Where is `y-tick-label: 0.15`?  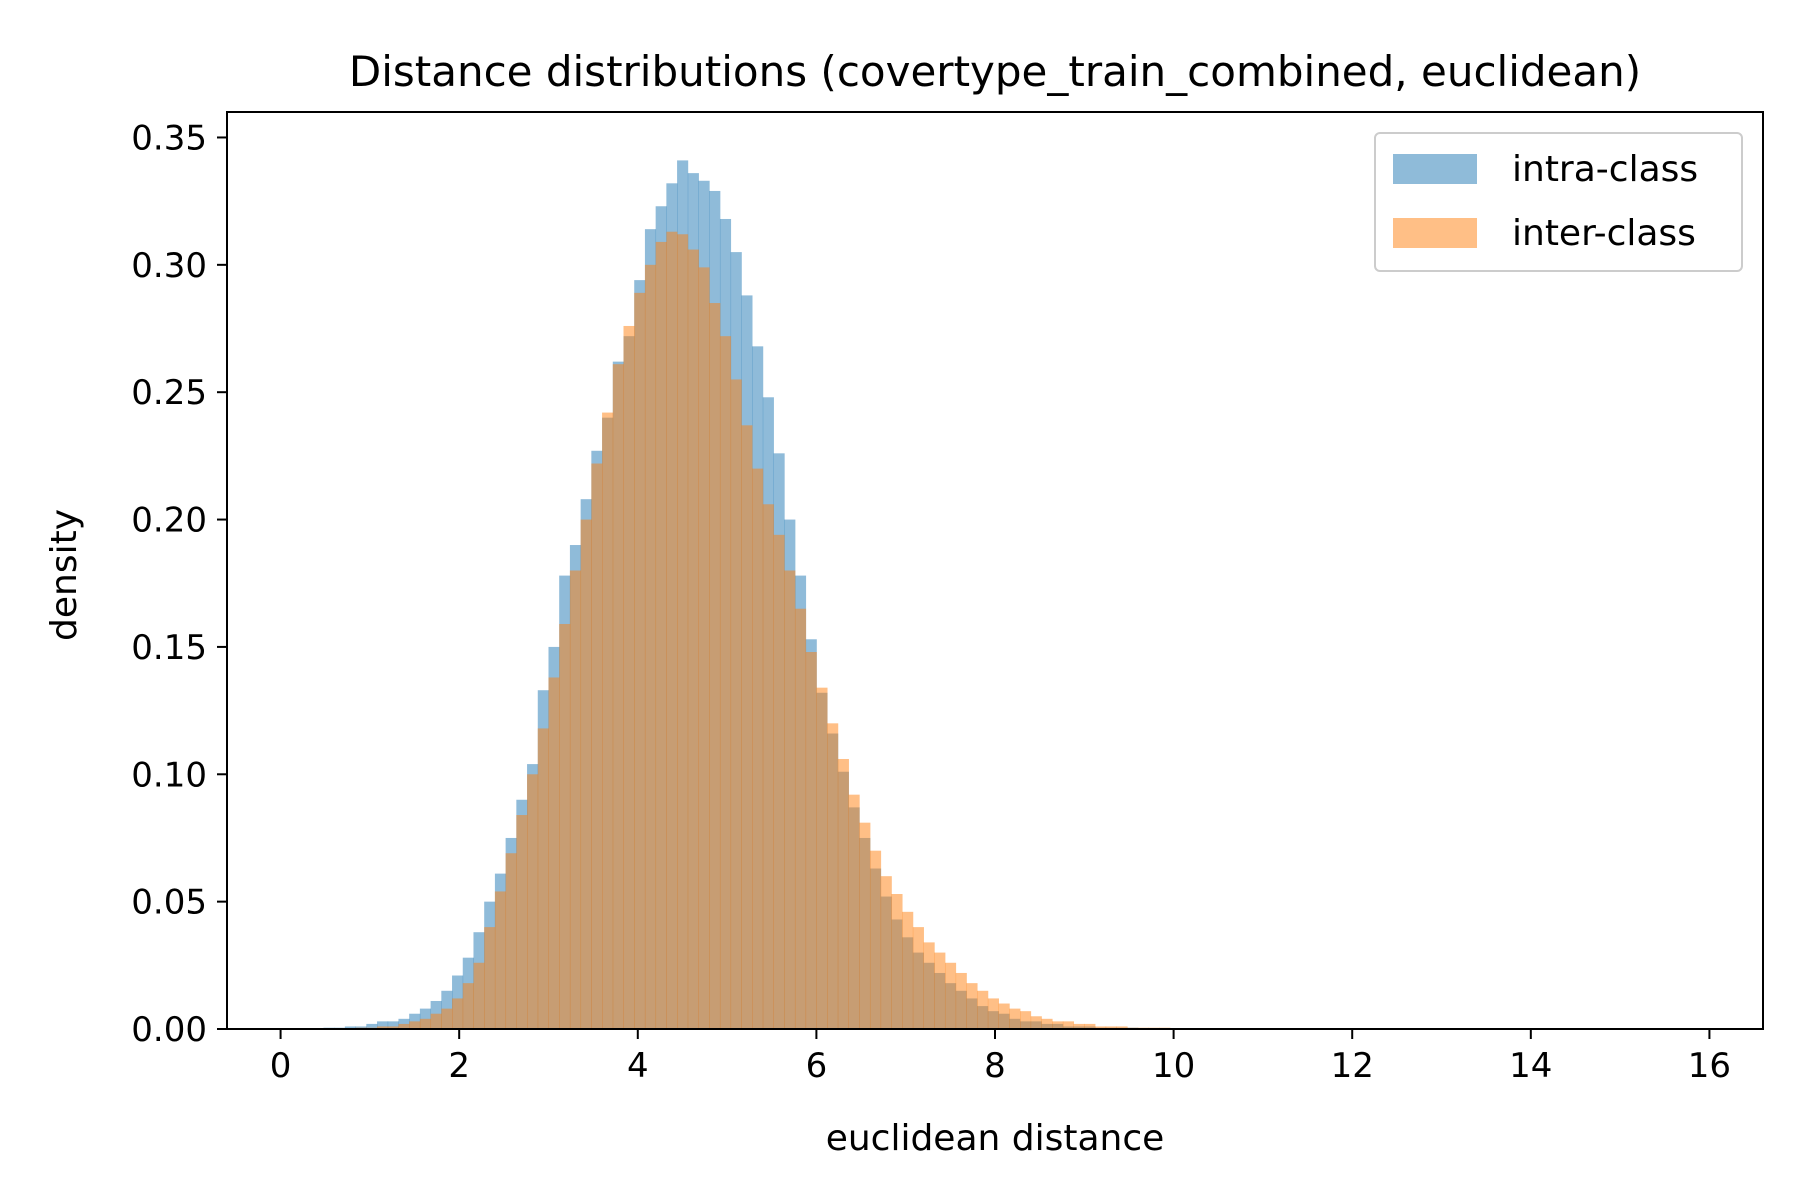
y-tick-label: 0.15 is located at coordinates (169, 648).